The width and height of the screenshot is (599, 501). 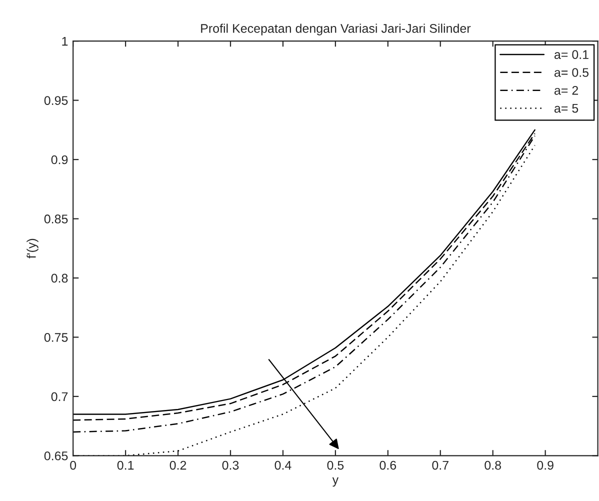 I want to click on legend-label: a= 0.5, so click(x=571, y=72).